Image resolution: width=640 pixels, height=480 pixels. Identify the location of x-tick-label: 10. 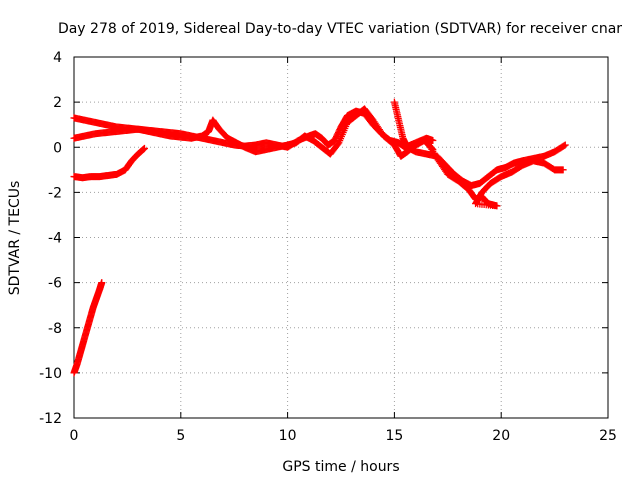
(288, 436).